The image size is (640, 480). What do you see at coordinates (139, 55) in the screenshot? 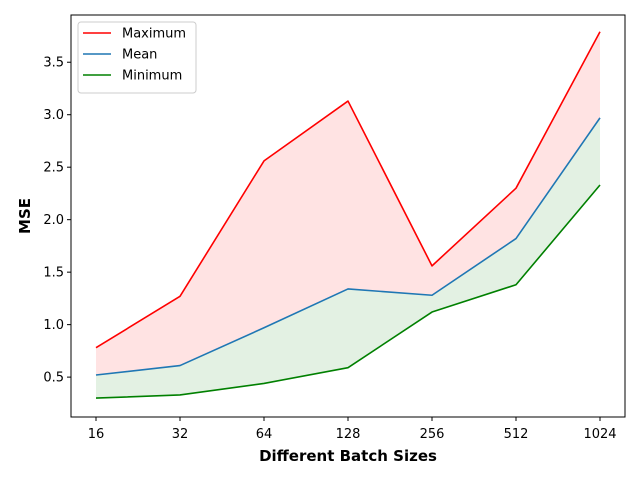
I see `legend-label-mean: Mean` at bounding box center [139, 55].